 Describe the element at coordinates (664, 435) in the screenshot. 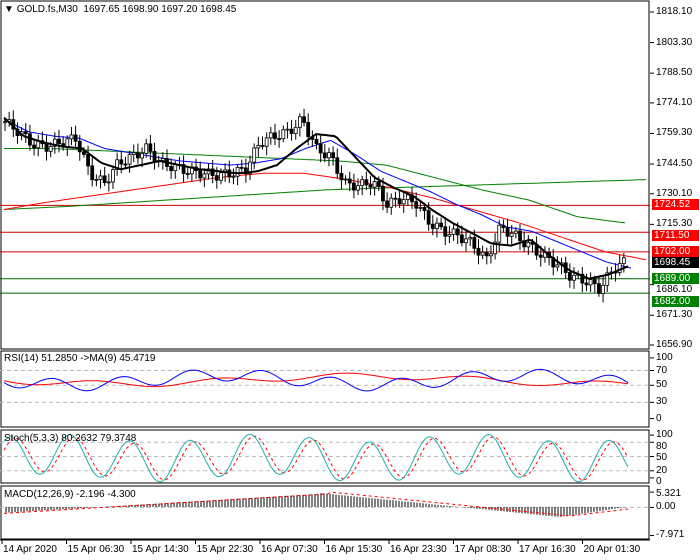

I see `stoch-tick-label: 100` at that location.